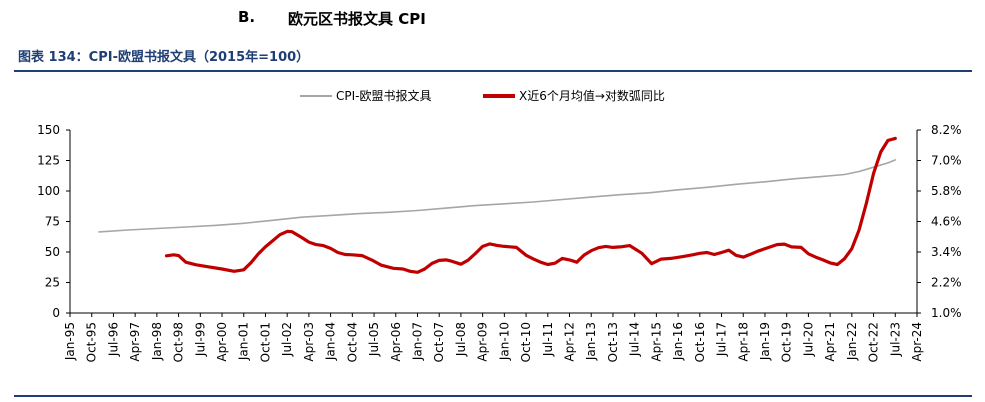 The image size is (985, 402). What do you see at coordinates (164, 57) in the screenshot?
I see `figure-caption: 图表 134：CPI-欧盟书报文具（2015年=100）` at bounding box center [164, 57].